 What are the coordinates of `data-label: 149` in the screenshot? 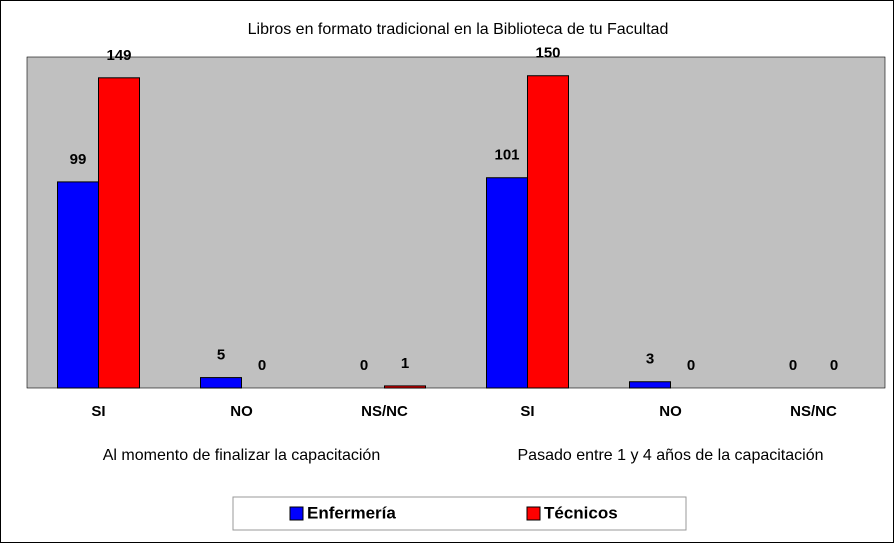 It's located at (118, 55).